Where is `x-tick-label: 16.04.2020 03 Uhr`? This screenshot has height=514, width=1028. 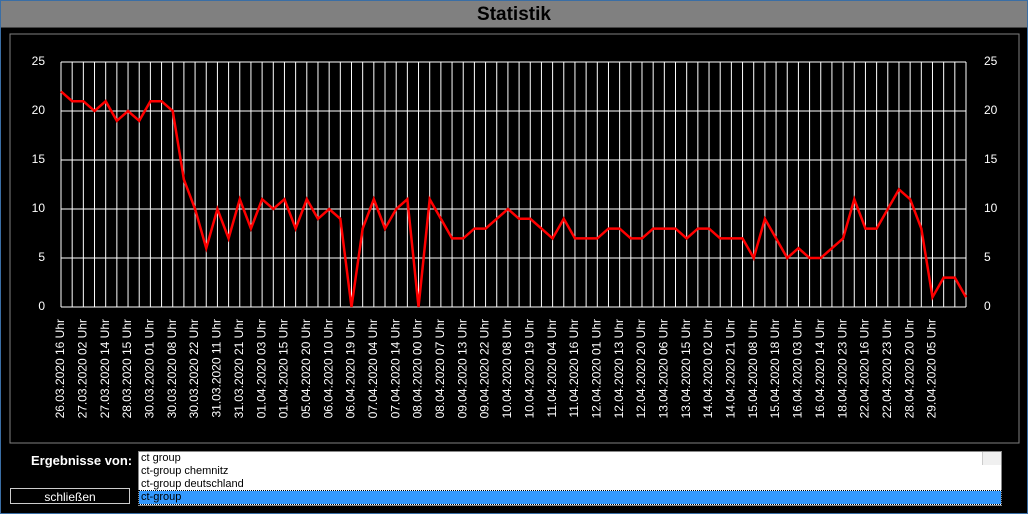 x-tick-label: 16.04.2020 03 Uhr is located at coordinates (798, 368).